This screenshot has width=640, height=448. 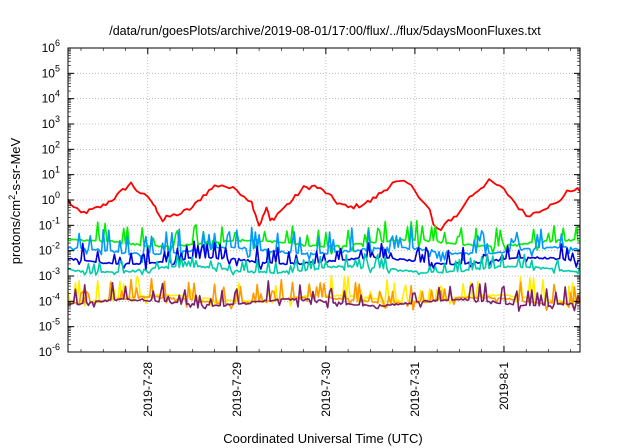 What do you see at coordinates (49, 325) in the screenshot?
I see `y-tick-label: 10⁻⁵` at bounding box center [49, 325].